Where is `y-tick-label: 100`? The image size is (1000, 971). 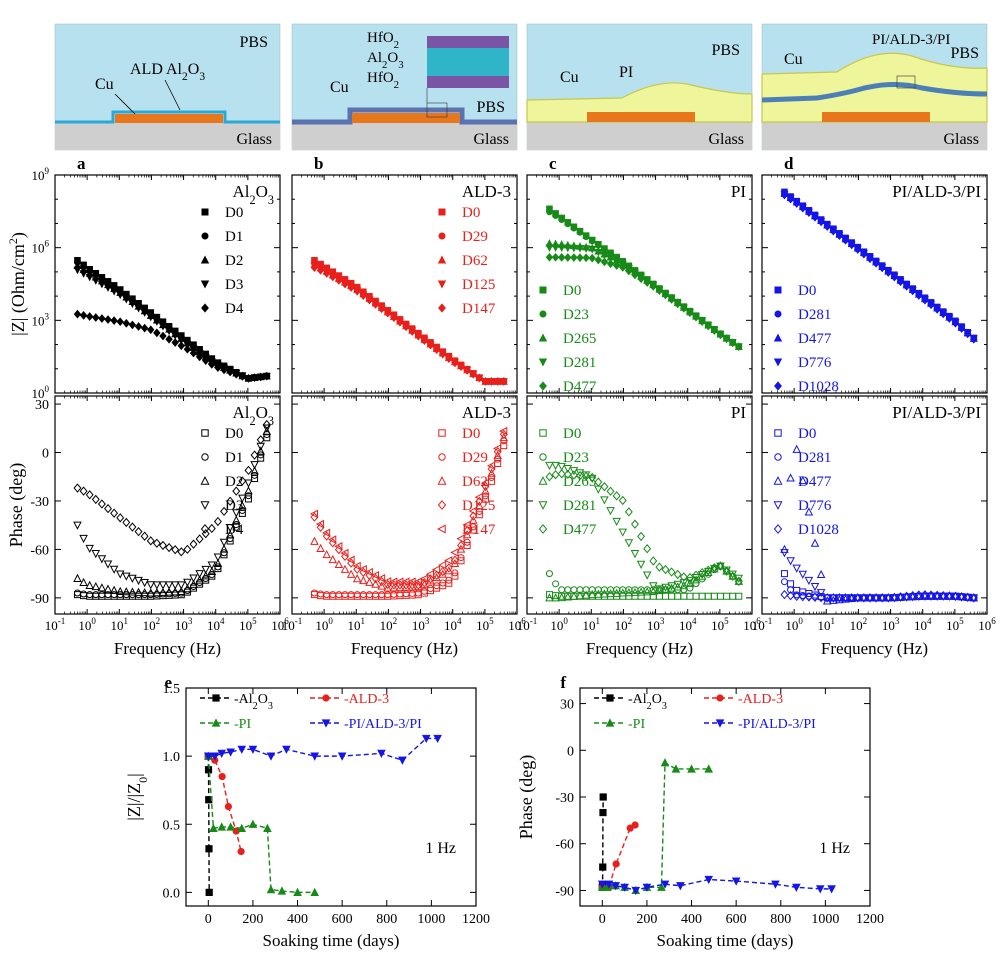
y-tick-label: 100 is located at coordinates (41, 392).